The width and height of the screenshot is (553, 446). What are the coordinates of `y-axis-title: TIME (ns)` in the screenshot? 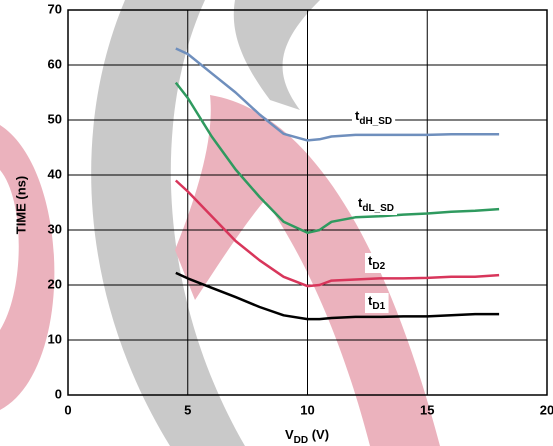 It's located at (20, 205).